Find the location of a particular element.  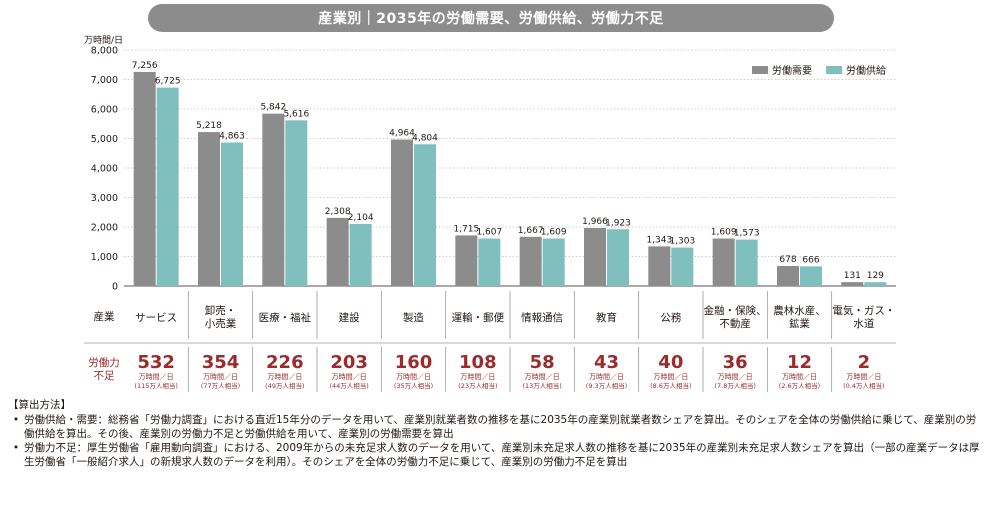

legend-item-supply: 労働供給 is located at coordinates (856, 69).